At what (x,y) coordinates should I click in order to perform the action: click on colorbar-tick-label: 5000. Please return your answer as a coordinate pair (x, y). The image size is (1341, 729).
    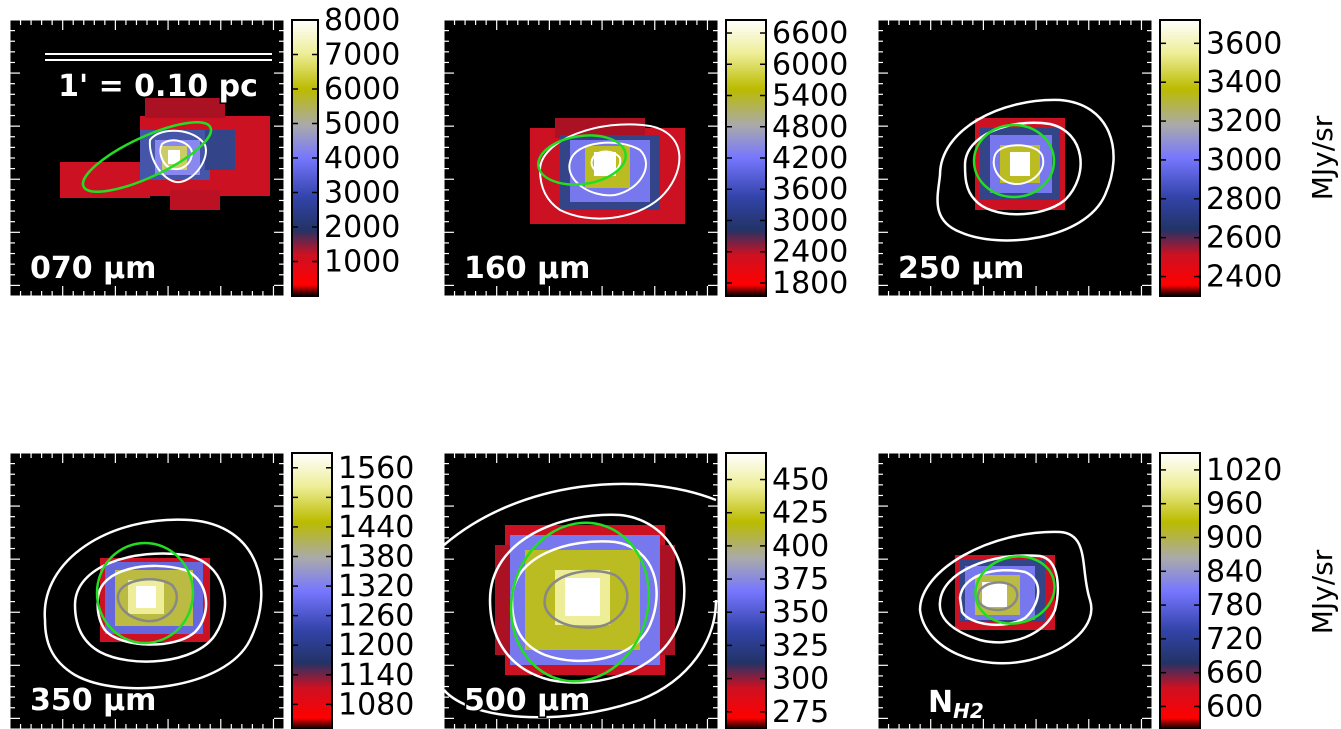
    Looking at the image, I should click on (362, 124).